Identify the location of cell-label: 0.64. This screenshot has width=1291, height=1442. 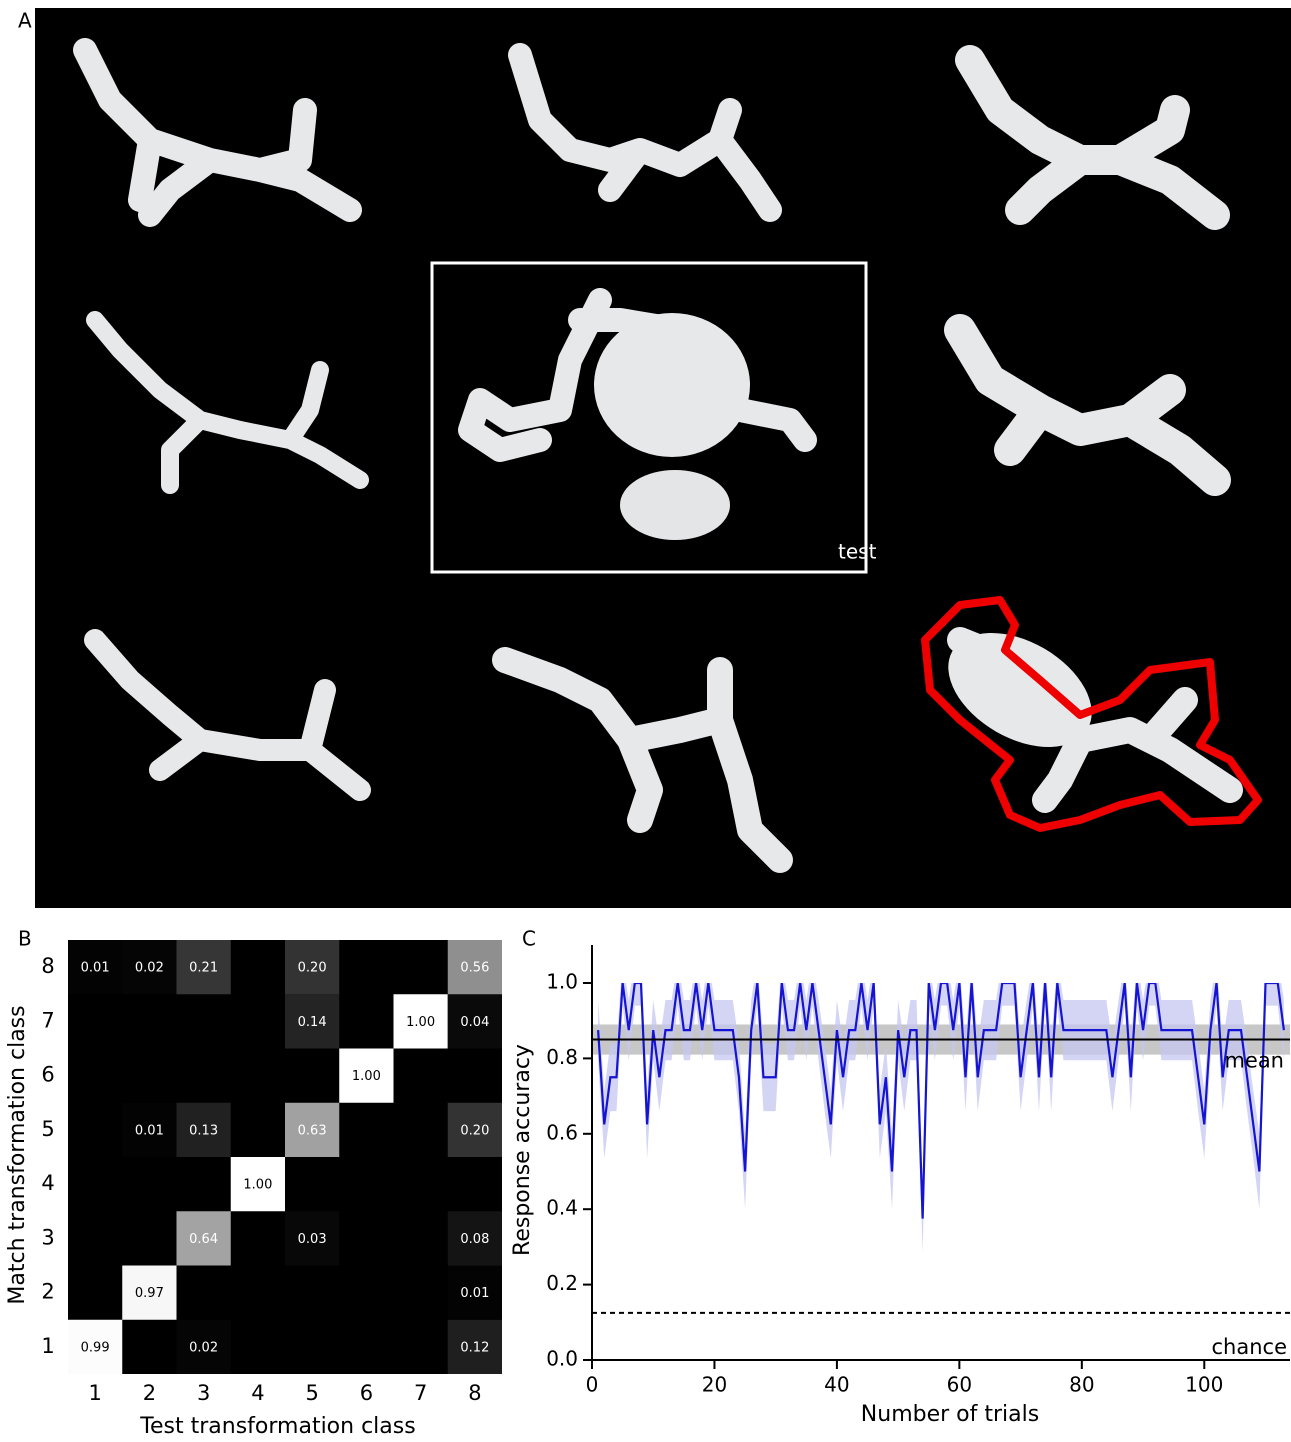
(203, 1239).